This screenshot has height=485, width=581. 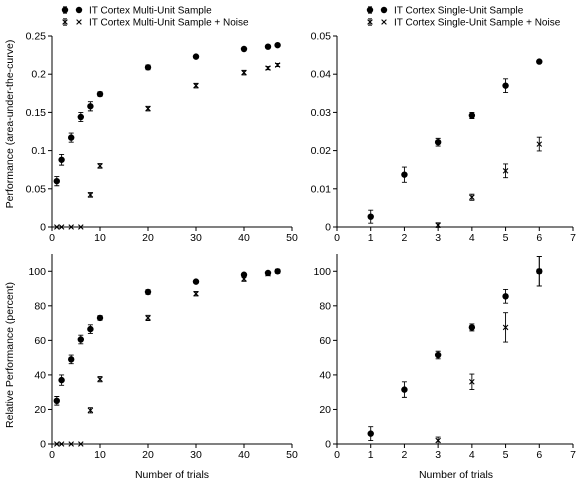 What do you see at coordinates (321, 113) in the screenshot?
I see `y-tick-label: 0.03` at bounding box center [321, 113].